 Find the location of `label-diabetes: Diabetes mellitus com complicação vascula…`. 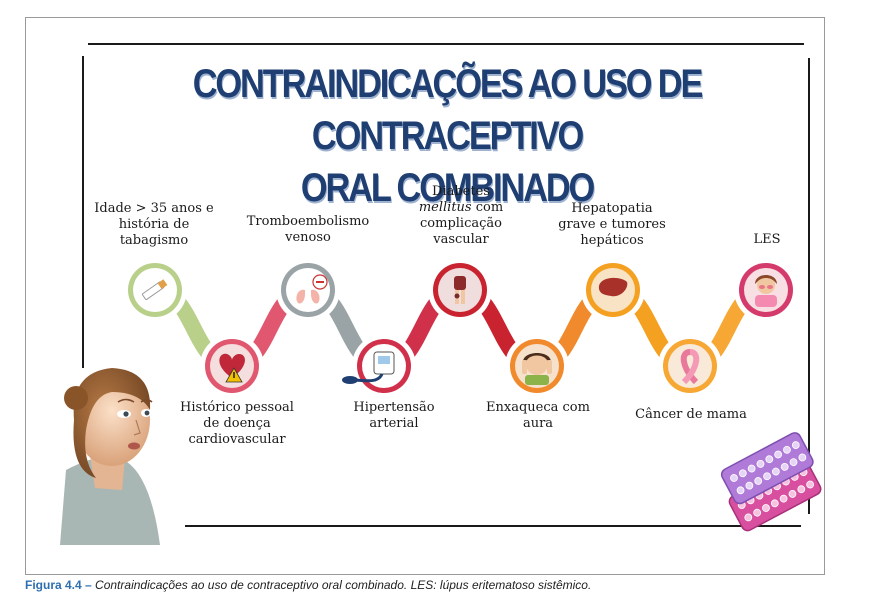

label-diabetes: Diabetes mellitus com complicação vascula… is located at coordinates (461, 215).